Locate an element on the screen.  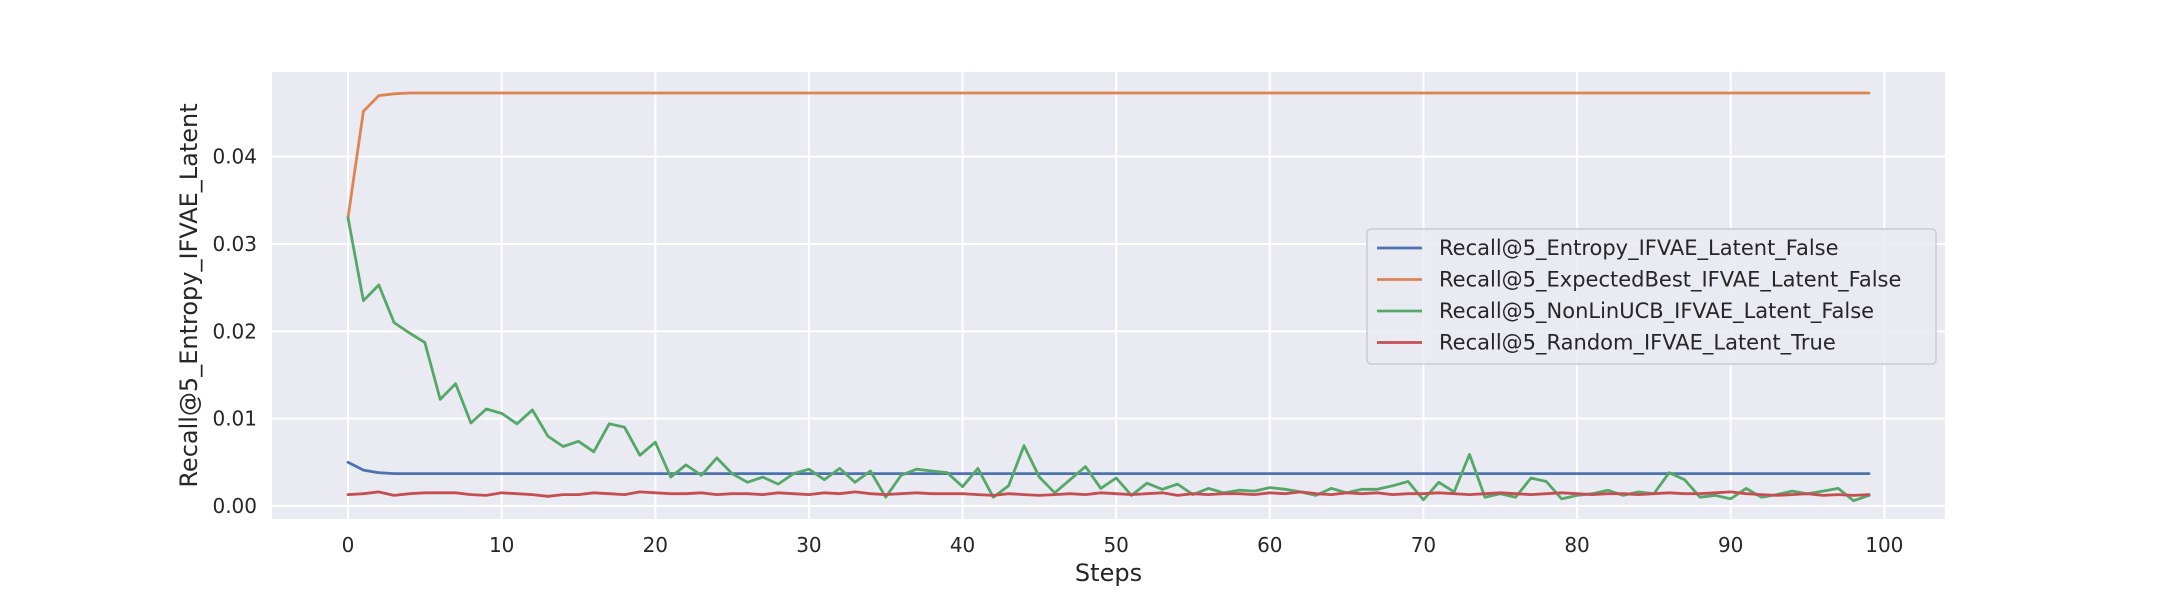
x-tick-label: 10 is located at coordinates (501, 545).